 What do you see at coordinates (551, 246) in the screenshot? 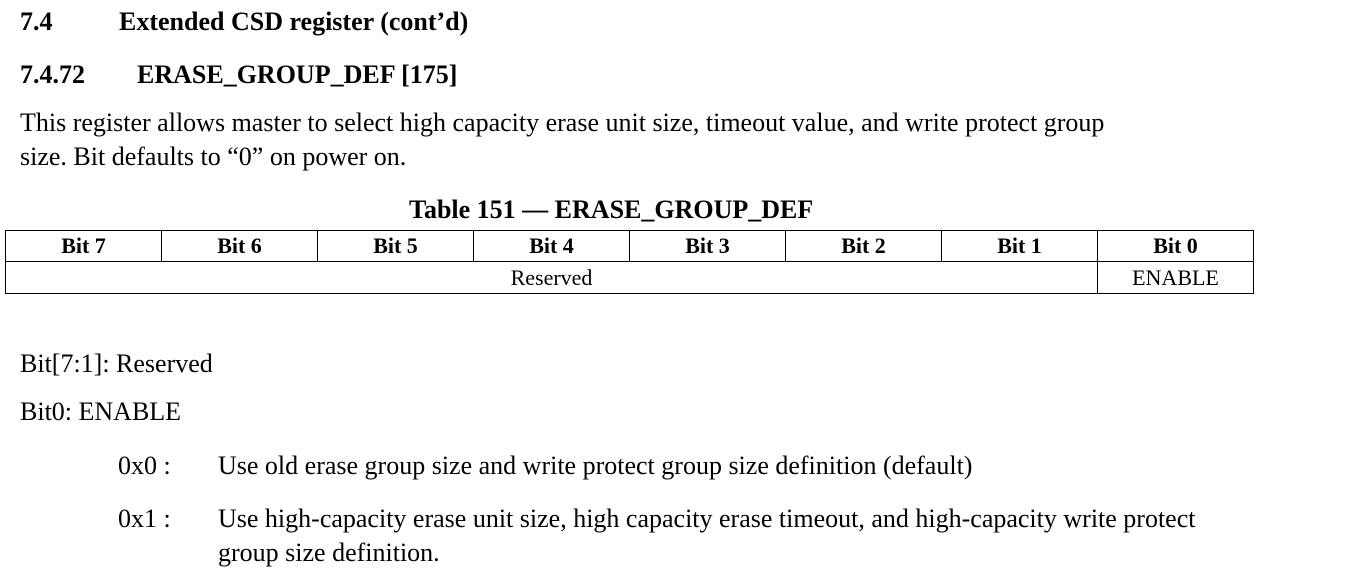
I see `header-bit-4: Bit 4` at bounding box center [551, 246].